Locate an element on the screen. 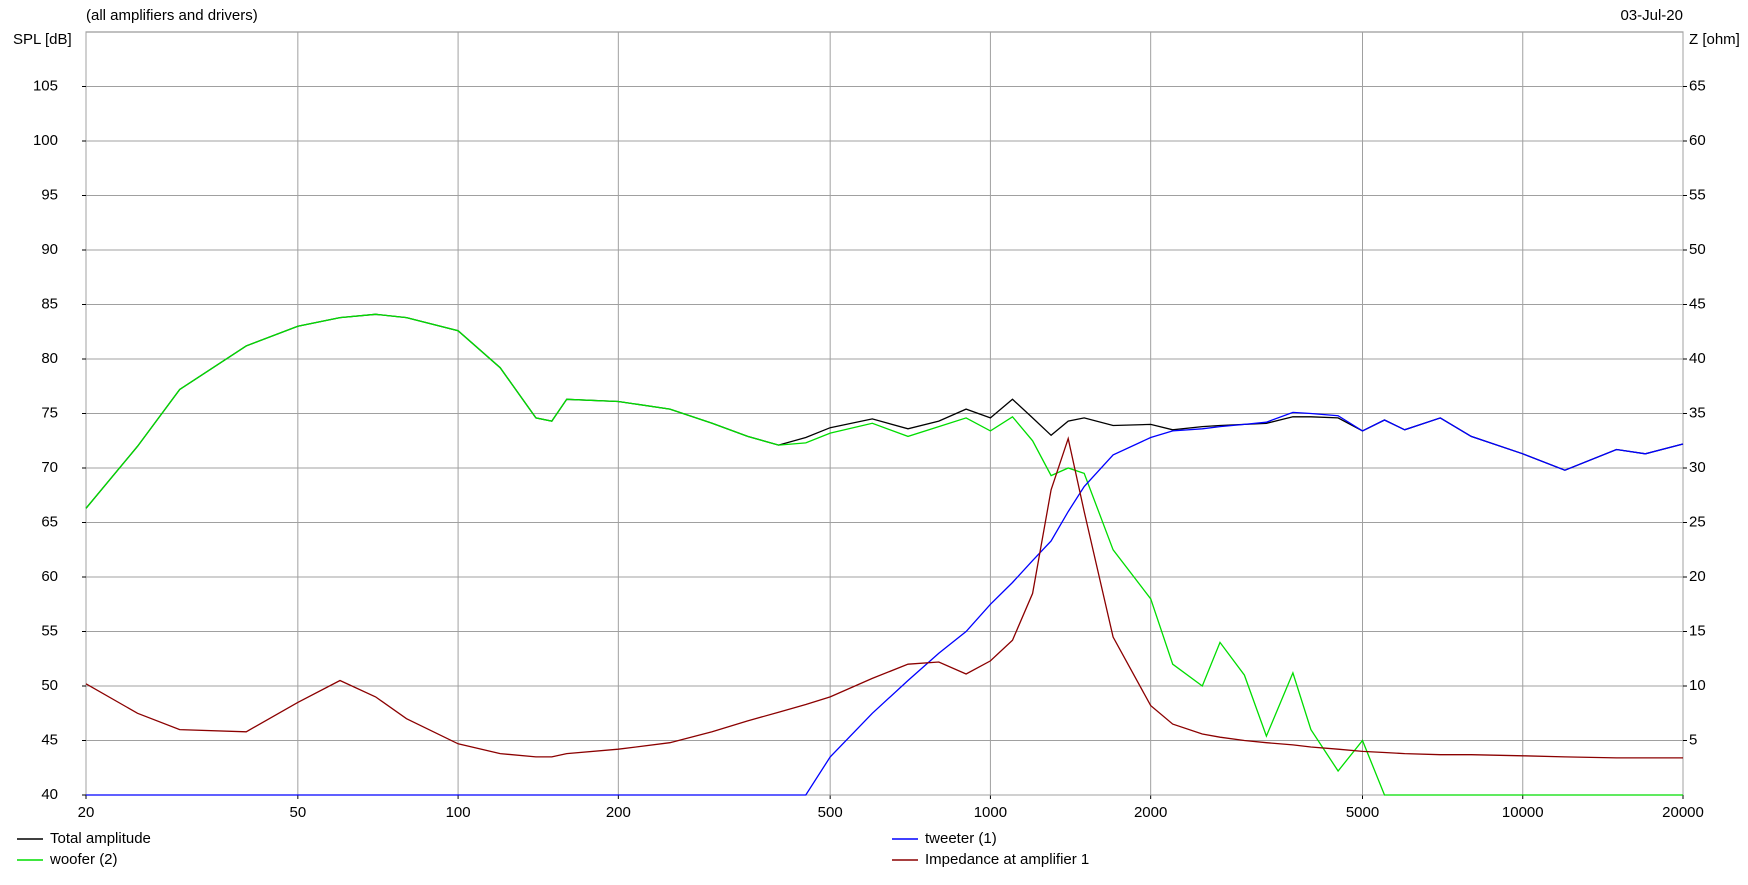  x-tick-label: 100 is located at coordinates (458, 812).